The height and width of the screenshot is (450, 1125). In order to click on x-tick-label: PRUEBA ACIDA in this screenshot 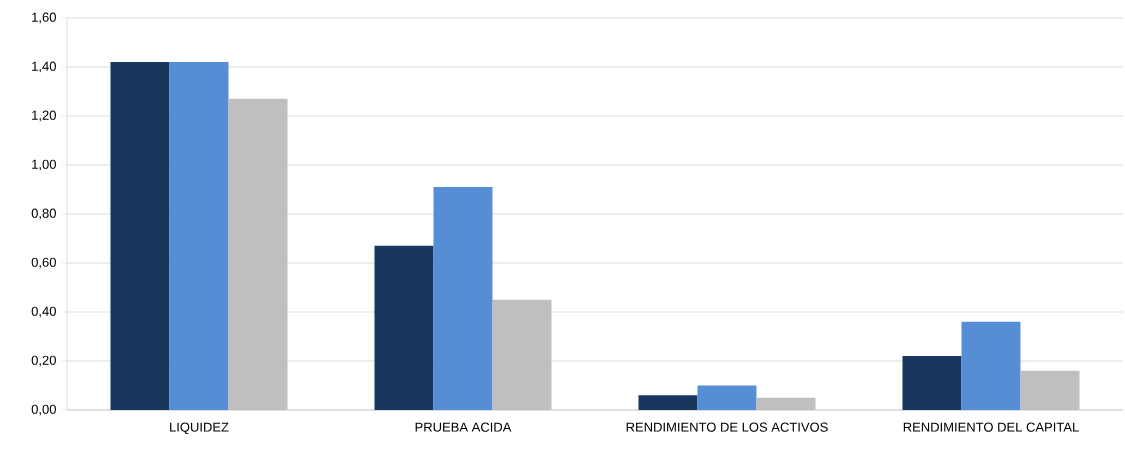, I will do `click(463, 427)`.